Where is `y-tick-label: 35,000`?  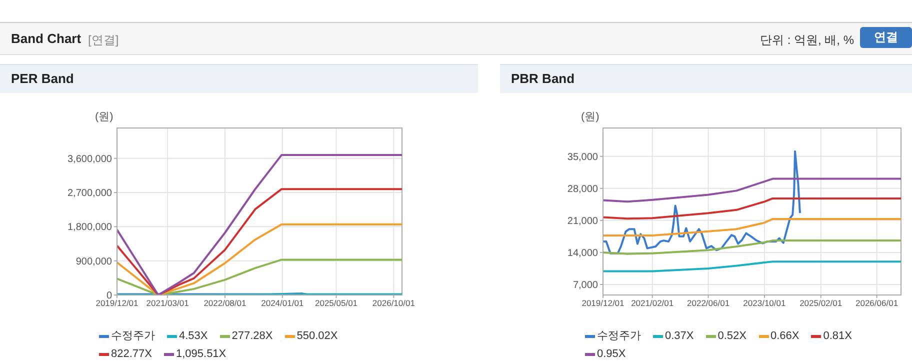 y-tick-label: 35,000 is located at coordinates (582, 157).